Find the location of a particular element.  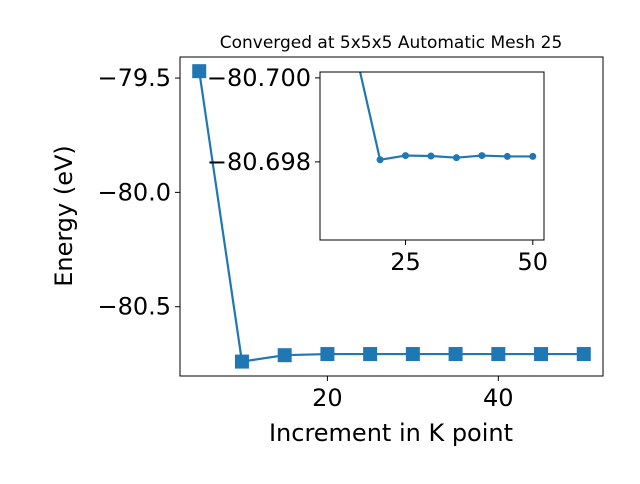

plot-clip is located at coordinates (447, 118).